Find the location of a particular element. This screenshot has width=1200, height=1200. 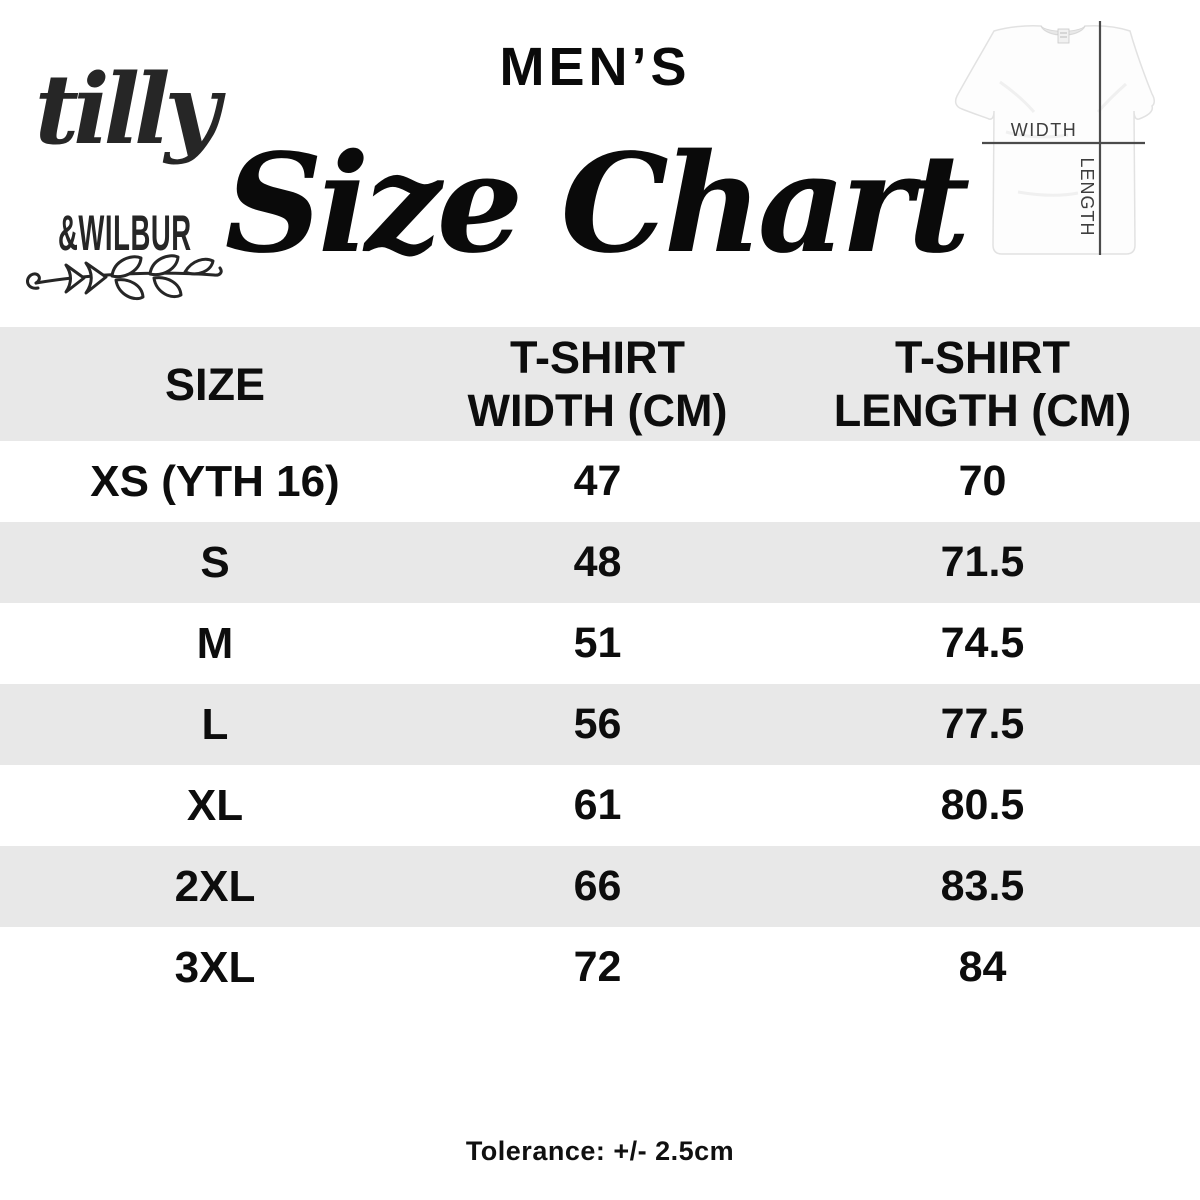

length-axis-label: LENGTH is located at coordinates (1087, 196).